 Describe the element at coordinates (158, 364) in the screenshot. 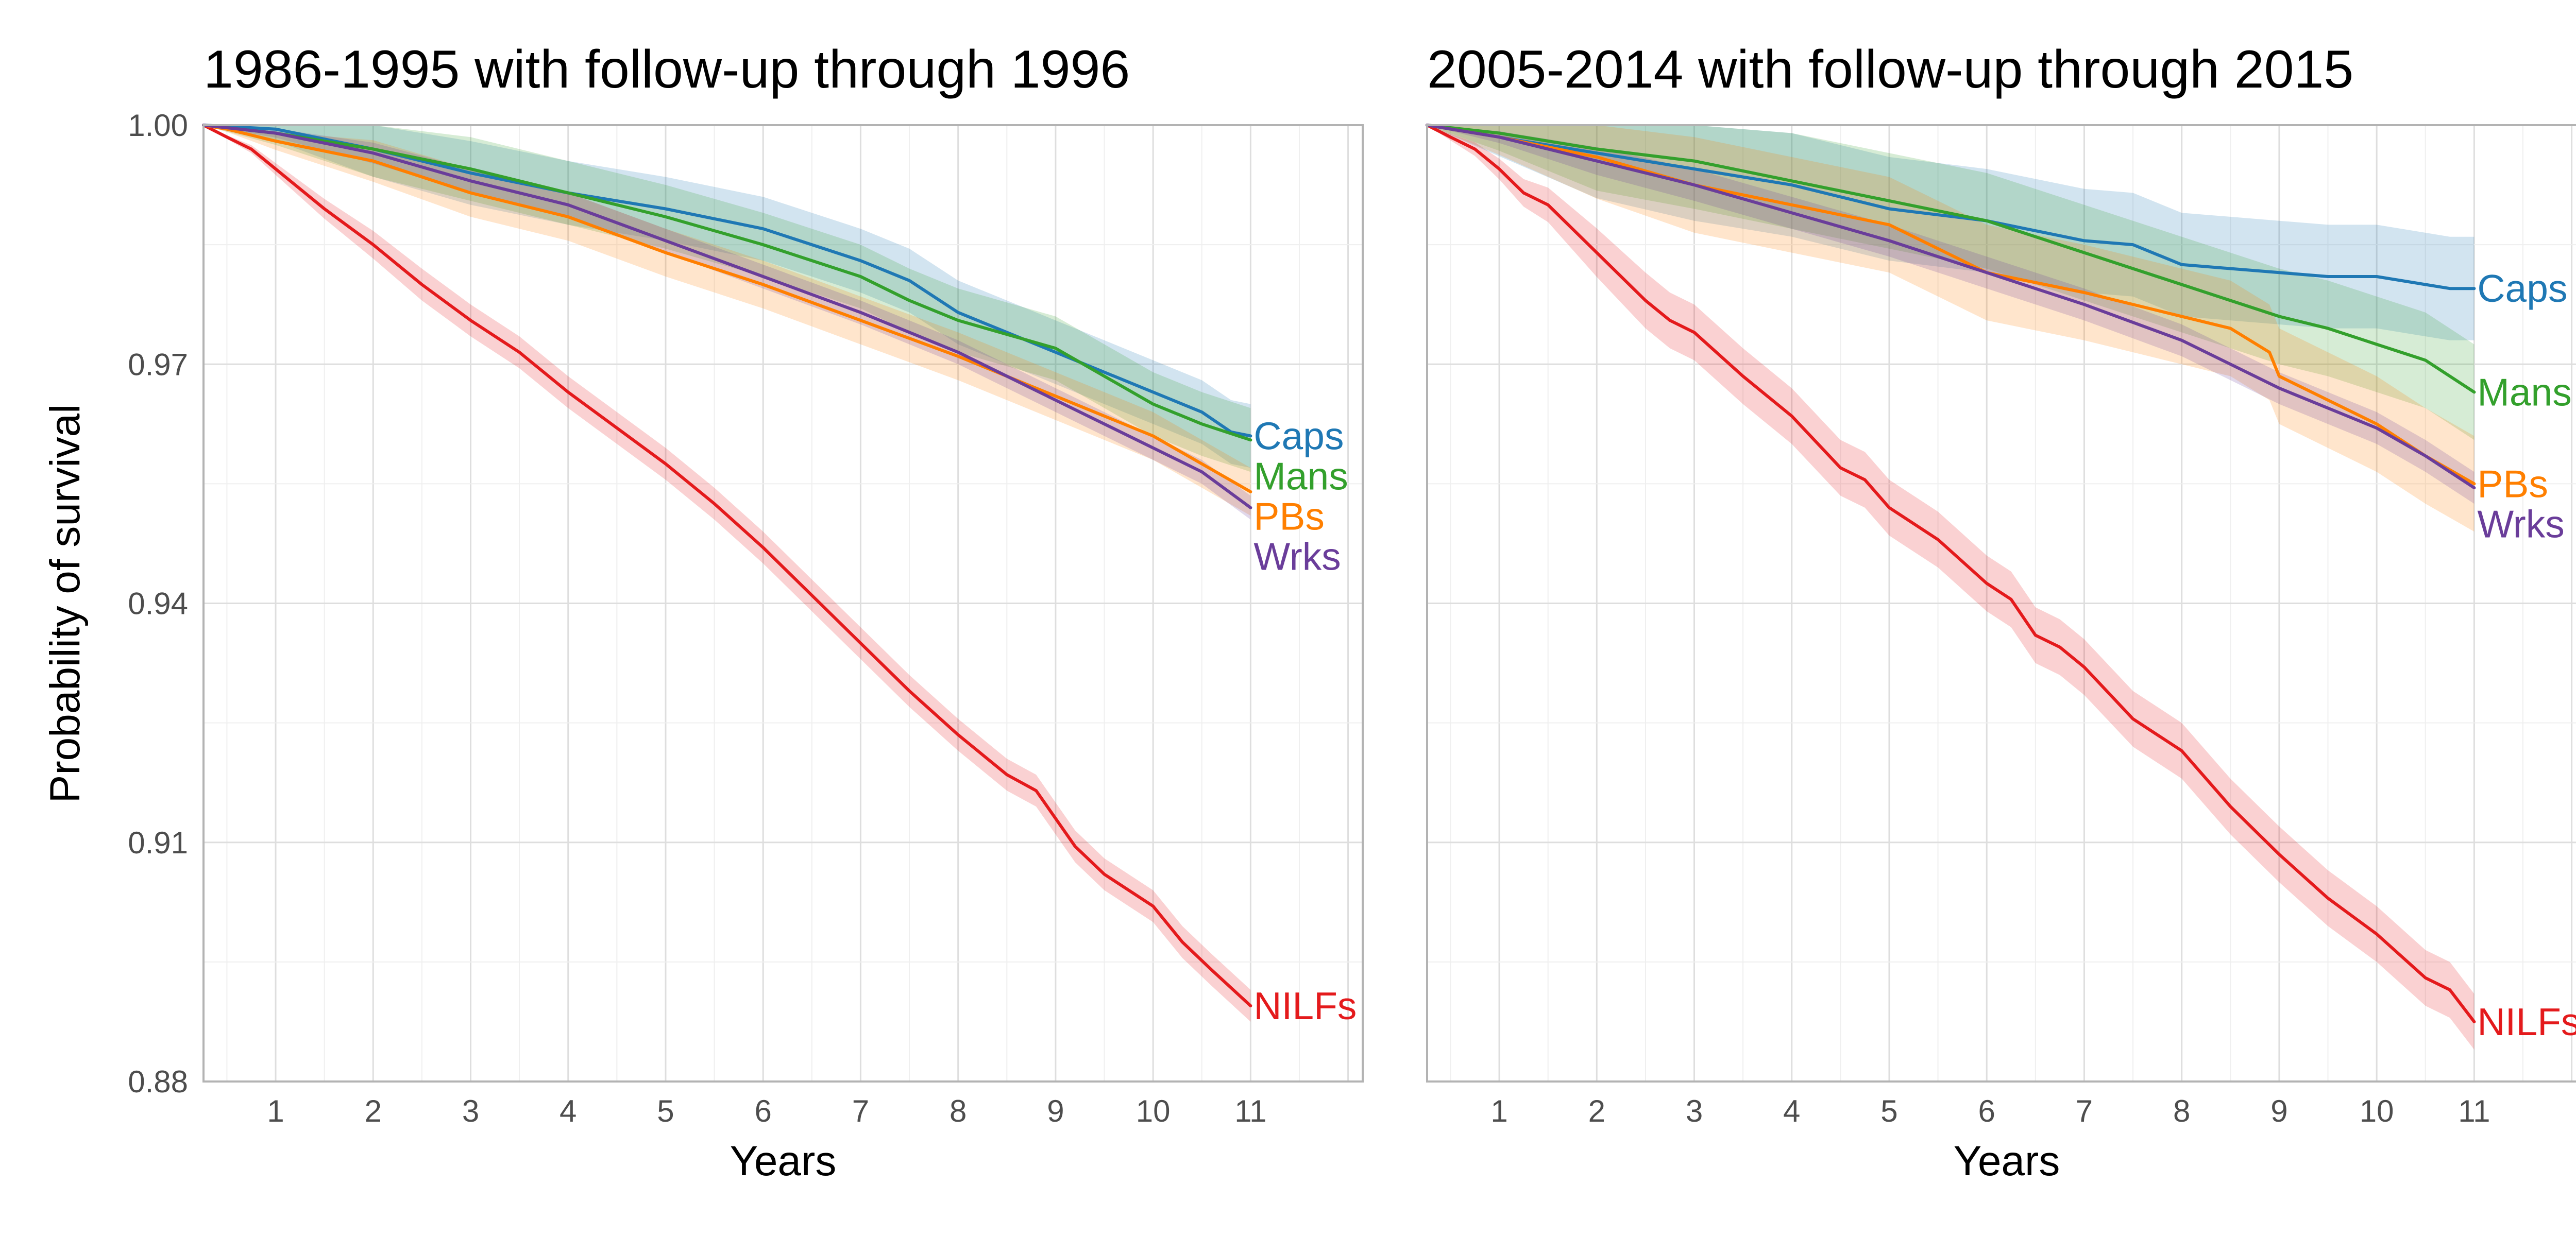

I see `y-tick-label: 0.97` at that location.